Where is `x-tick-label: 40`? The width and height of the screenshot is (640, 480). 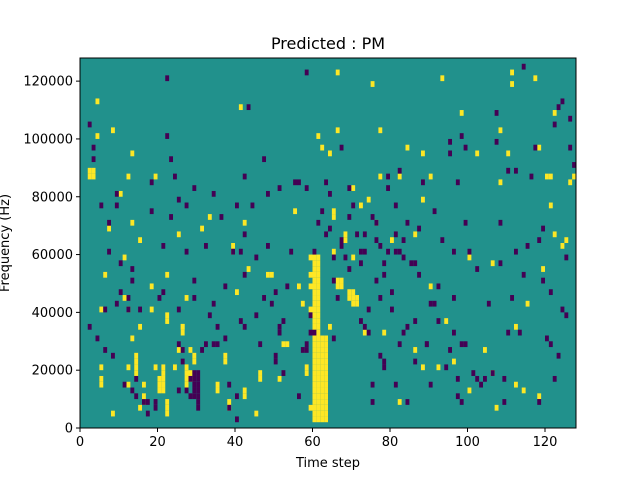 x-tick-label: 40 is located at coordinates (235, 442).